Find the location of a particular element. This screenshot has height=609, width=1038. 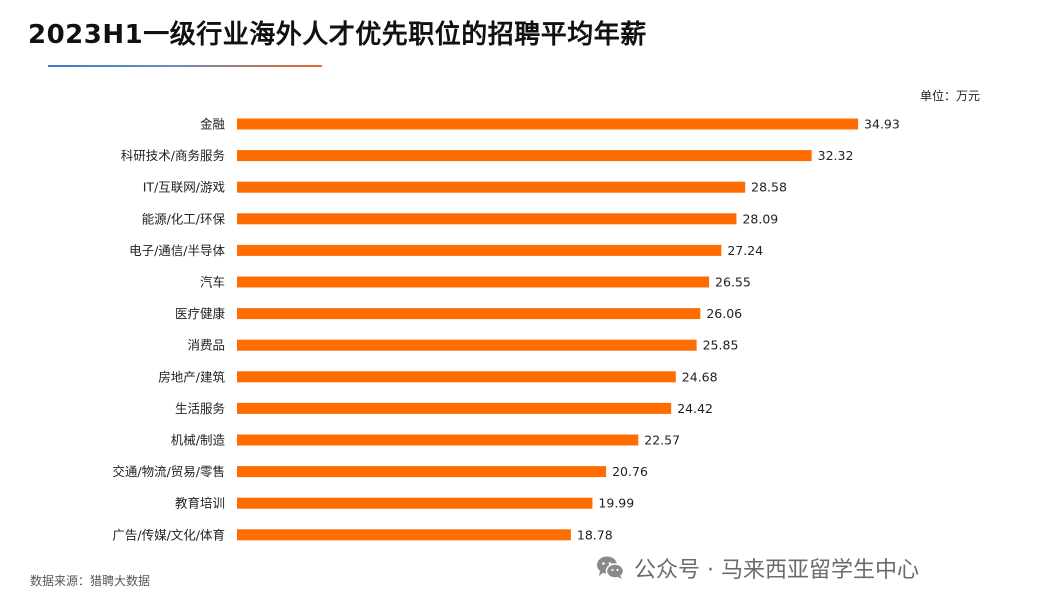

value-label: 25.85 is located at coordinates (721, 345).